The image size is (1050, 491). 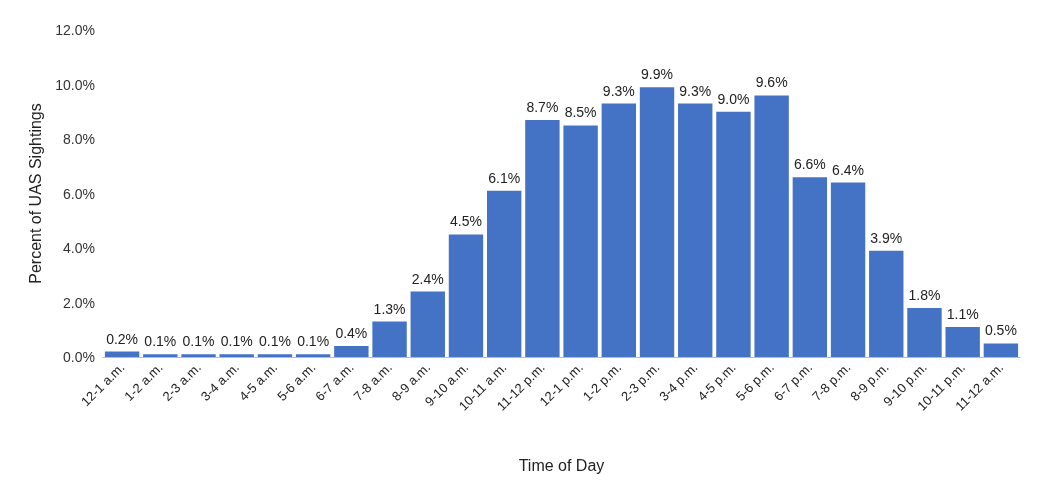 I want to click on data-label: 9.6%, so click(x=771, y=82).